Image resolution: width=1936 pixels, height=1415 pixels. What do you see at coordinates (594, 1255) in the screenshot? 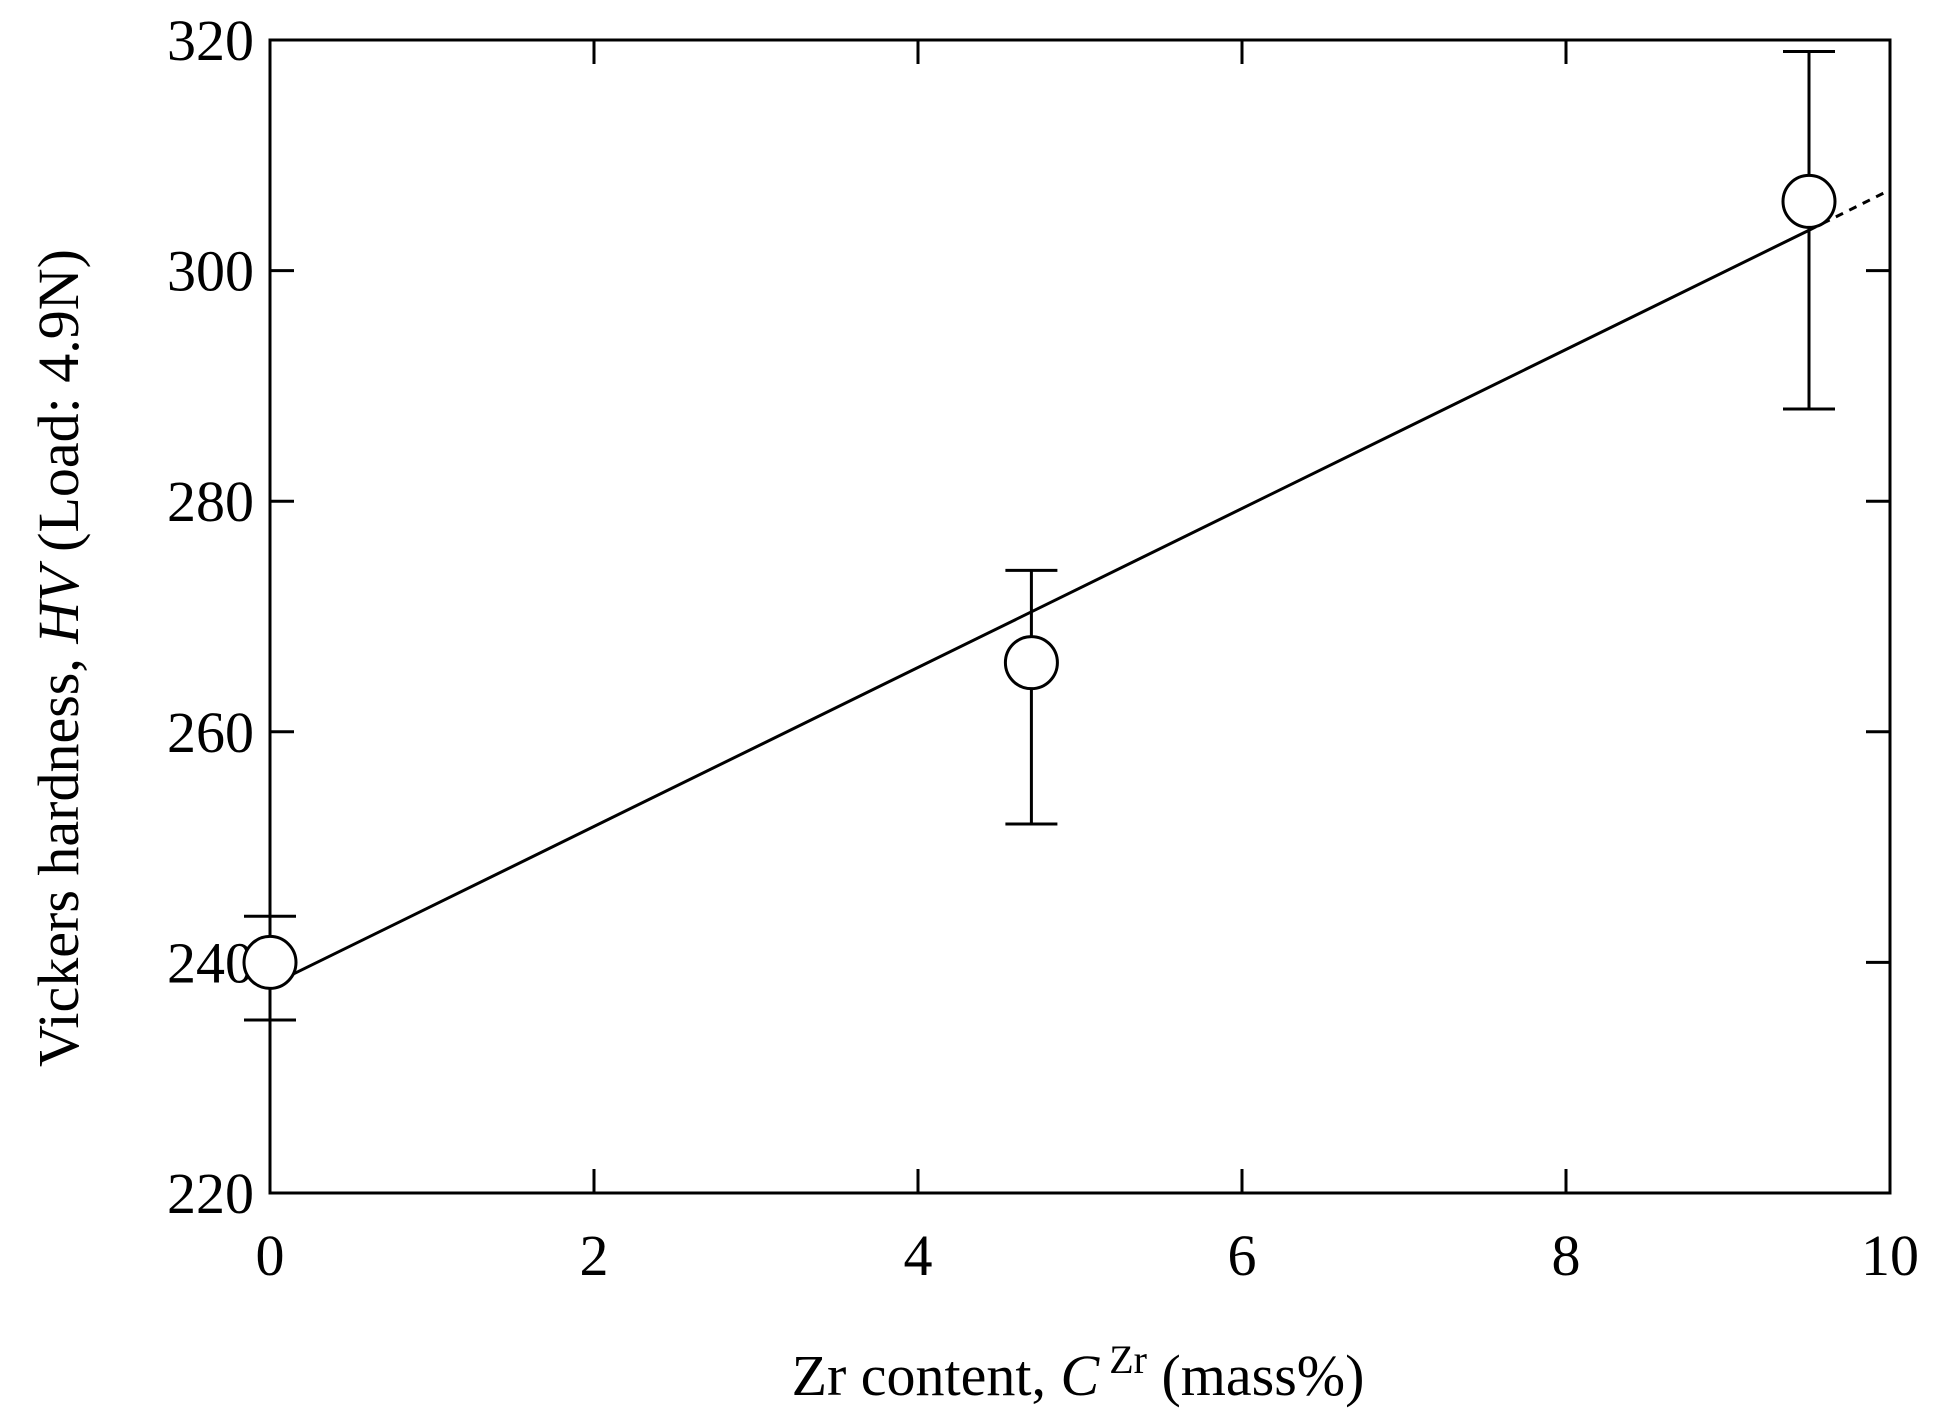
I see `x-tick-label: 2` at bounding box center [594, 1255].